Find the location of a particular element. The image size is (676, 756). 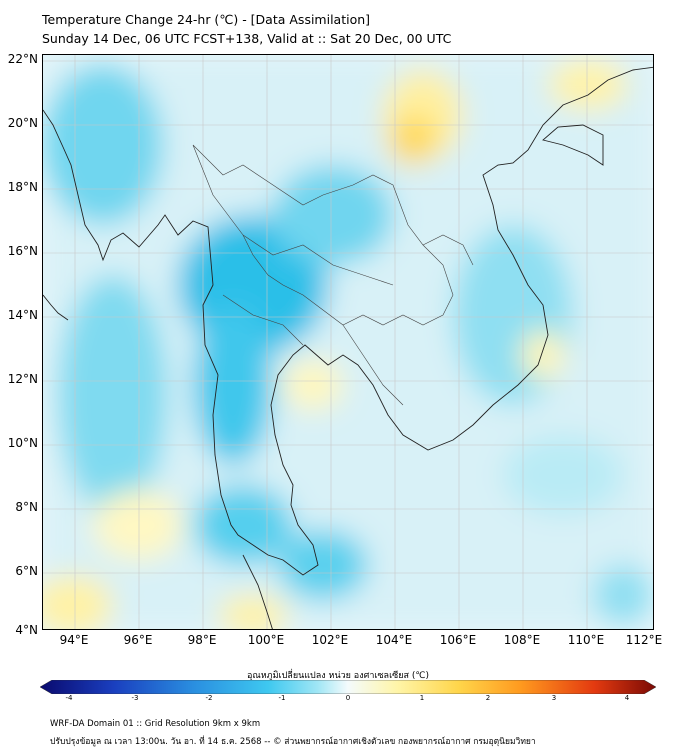

lat-label: 8°N is located at coordinates (26, 507).